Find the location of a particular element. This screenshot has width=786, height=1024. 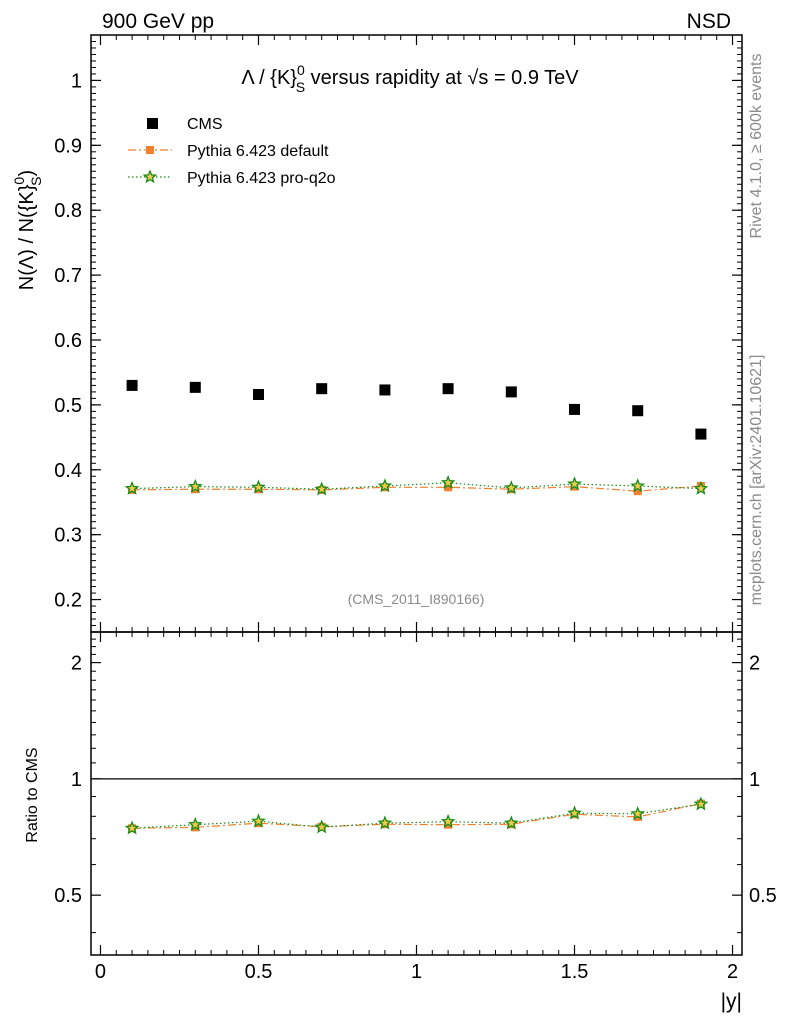

main-y-tick-label: 0.5 is located at coordinates (68, 406).